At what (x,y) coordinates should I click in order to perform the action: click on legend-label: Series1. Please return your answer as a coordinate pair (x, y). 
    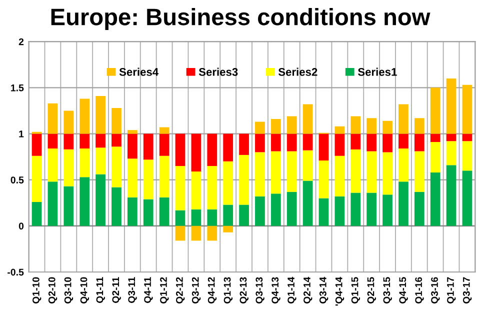
    Looking at the image, I should click on (377, 72).